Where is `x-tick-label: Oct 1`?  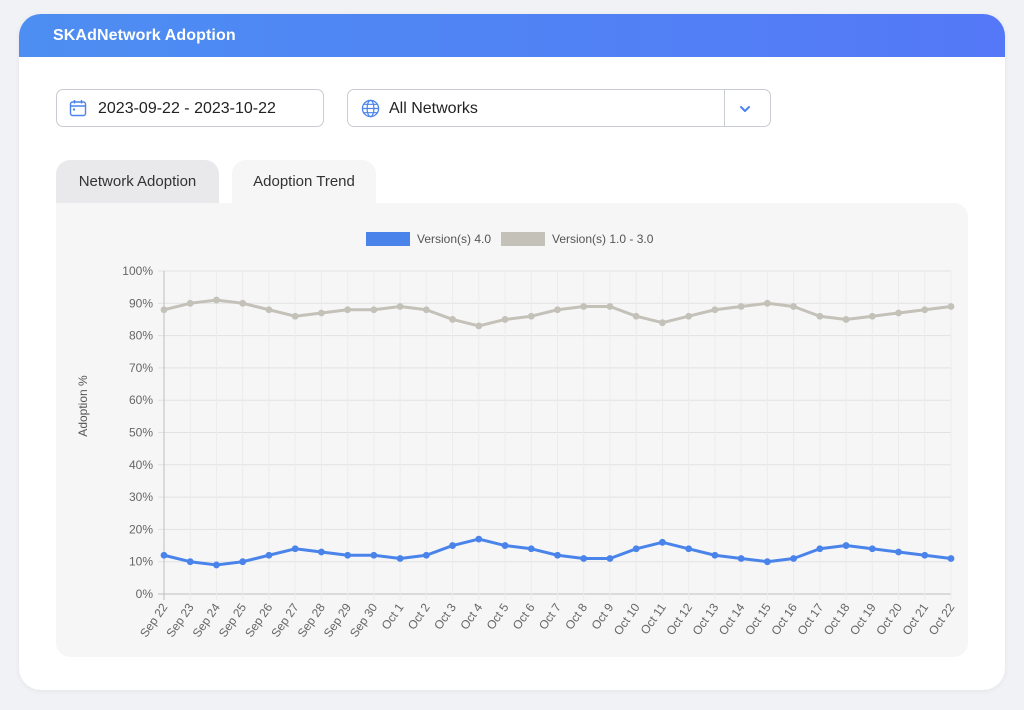 x-tick-label: Oct 1 is located at coordinates (393, 616).